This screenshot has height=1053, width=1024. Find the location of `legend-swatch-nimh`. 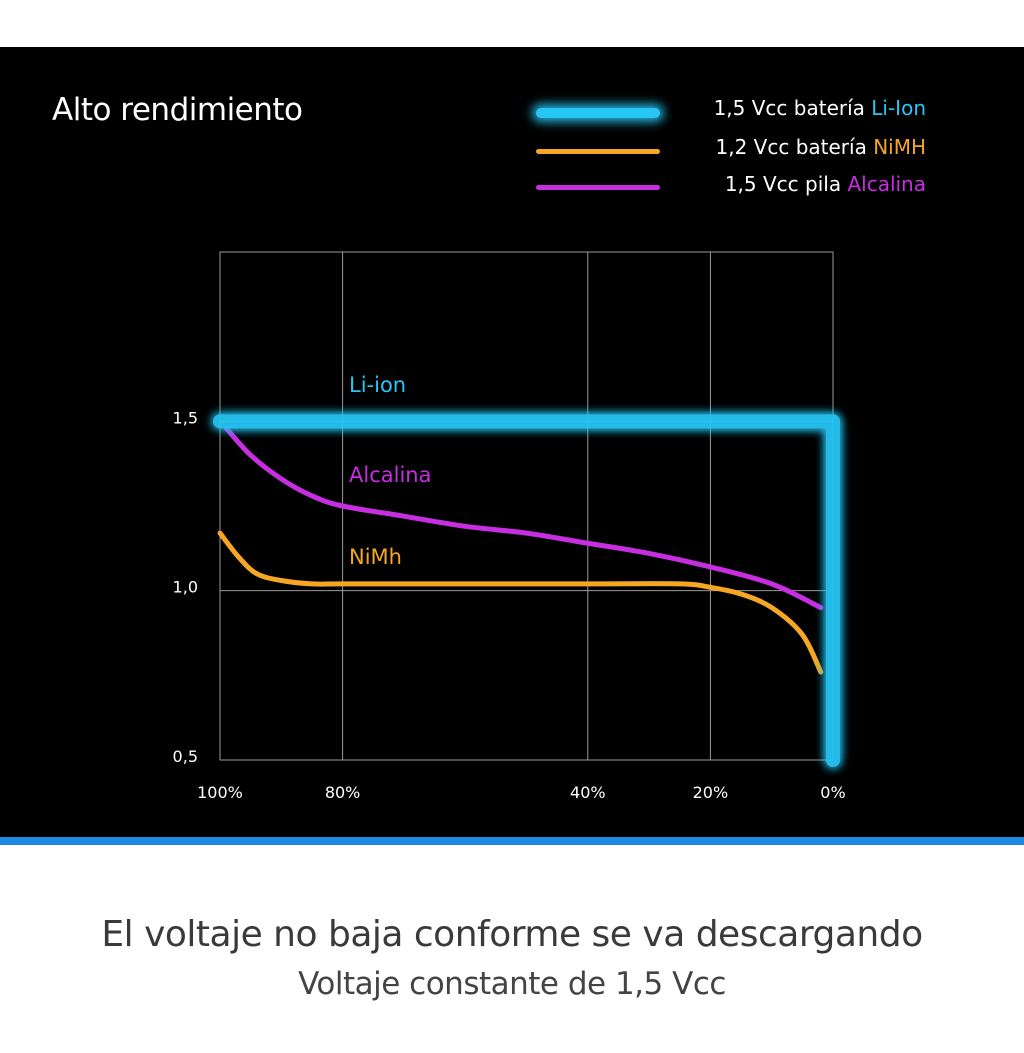

legend-swatch-nimh is located at coordinates (598, 151).